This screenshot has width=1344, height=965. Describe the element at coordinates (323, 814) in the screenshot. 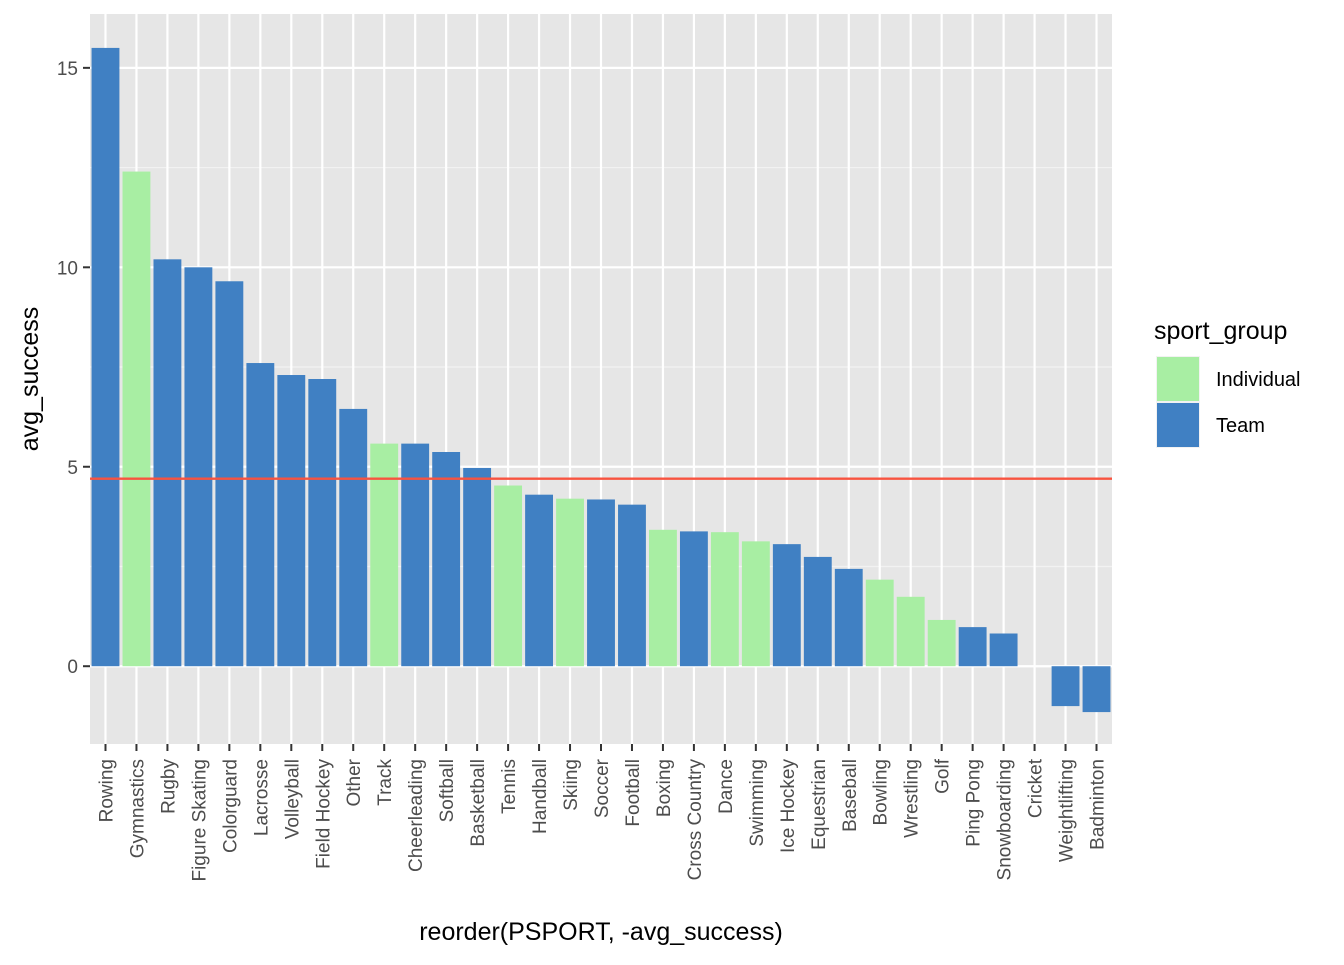

I see `x-tick-label: Field Hockey` at that location.